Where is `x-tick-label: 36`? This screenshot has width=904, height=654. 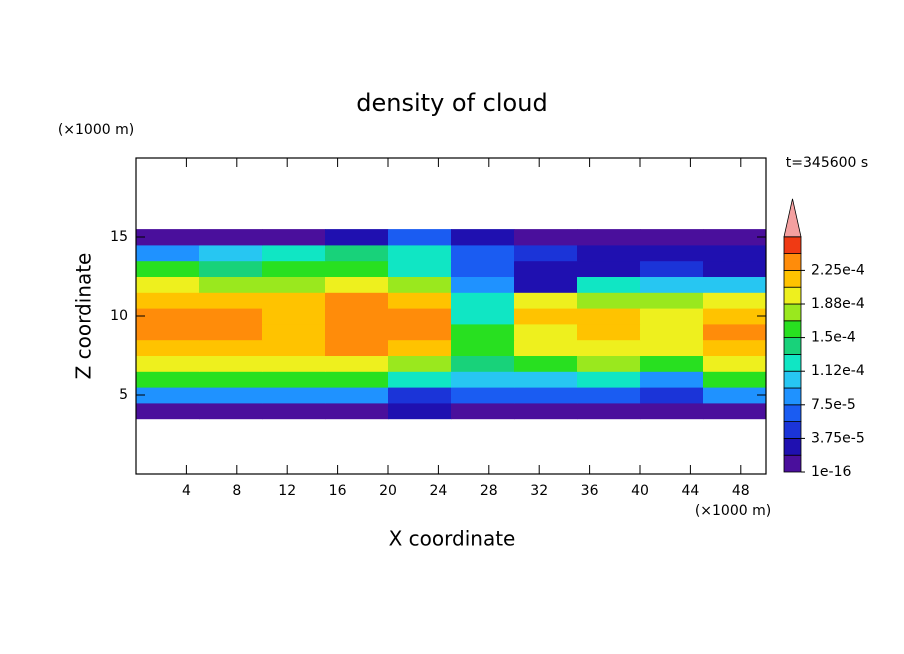
x-tick-label: 36 is located at coordinates (590, 491).